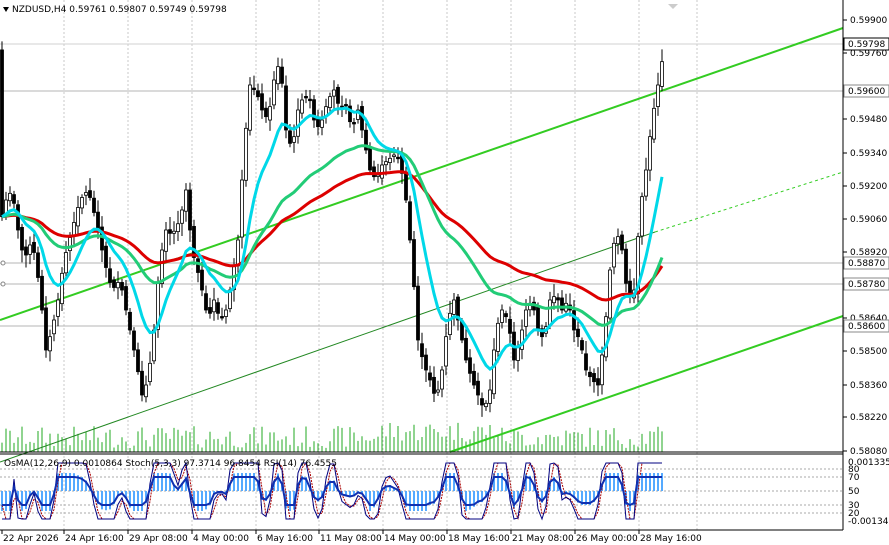  Describe the element at coordinates (868, 463) in the screenshot. I see `indicator-tick-label: 0.0013353` at that location.